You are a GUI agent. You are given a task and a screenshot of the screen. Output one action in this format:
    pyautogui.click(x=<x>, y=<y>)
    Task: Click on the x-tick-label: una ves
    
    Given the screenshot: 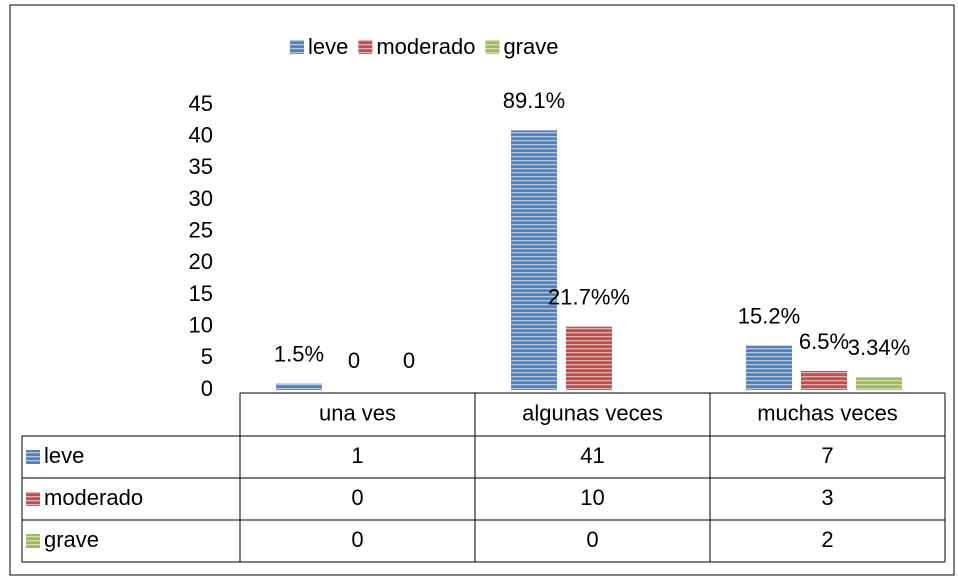 What is the action you would take?
    pyautogui.click(x=357, y=412)
    